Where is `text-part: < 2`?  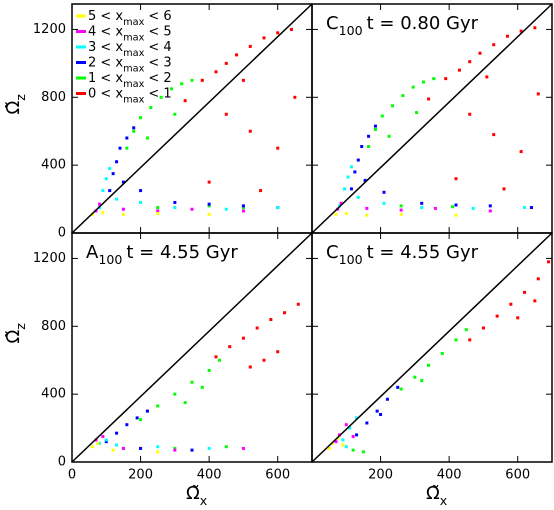 text-part: < 2 is located at coordinates (159, 78).